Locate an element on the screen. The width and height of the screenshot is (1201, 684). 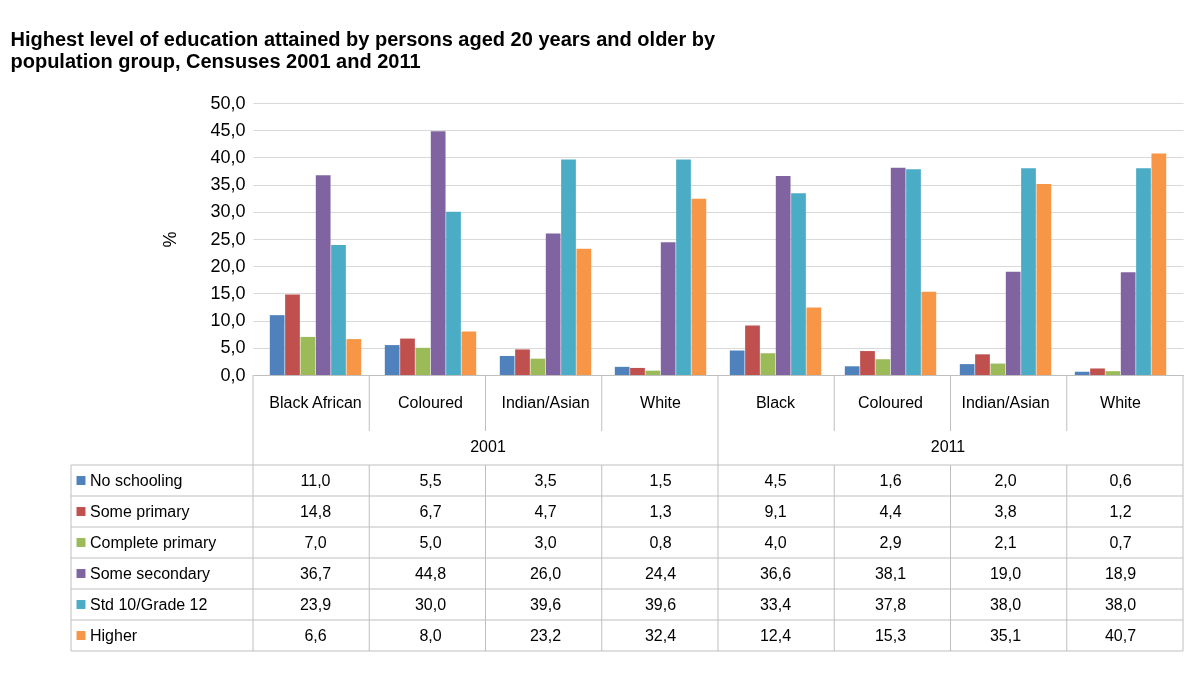
data-label: 35,1 is located at coordinates (1005, 635).